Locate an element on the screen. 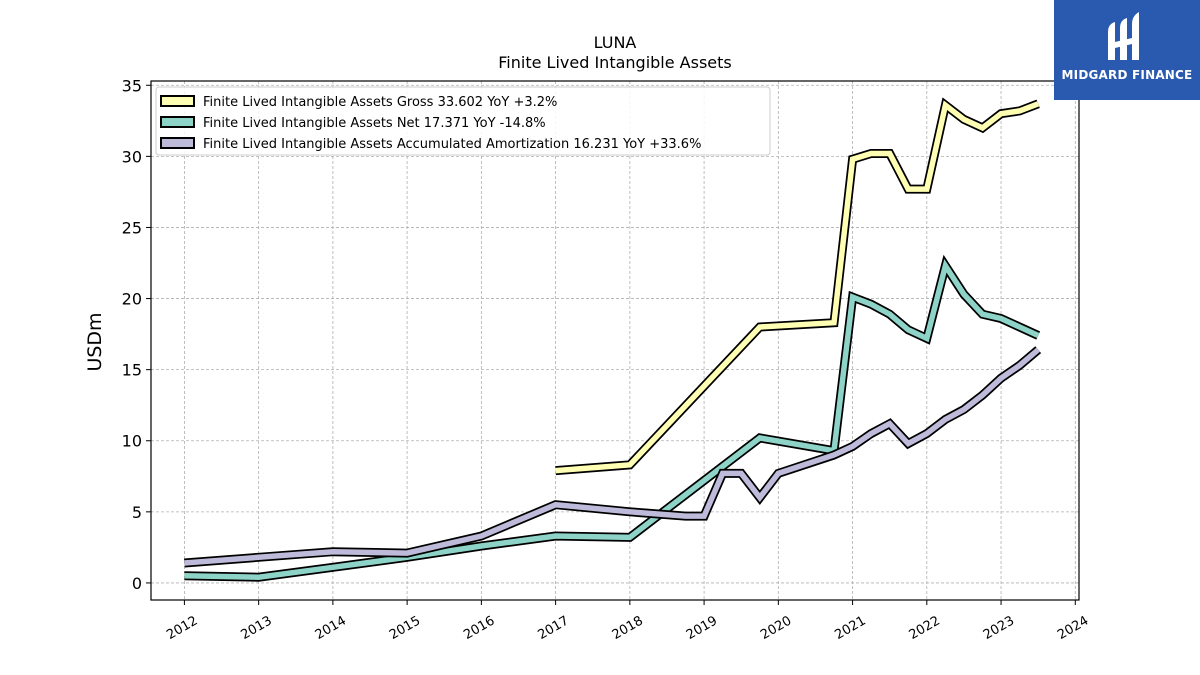 The width and height of the screenshot is (1200, 675). y-tick-label: 25 is located at coordinates (132, 227).